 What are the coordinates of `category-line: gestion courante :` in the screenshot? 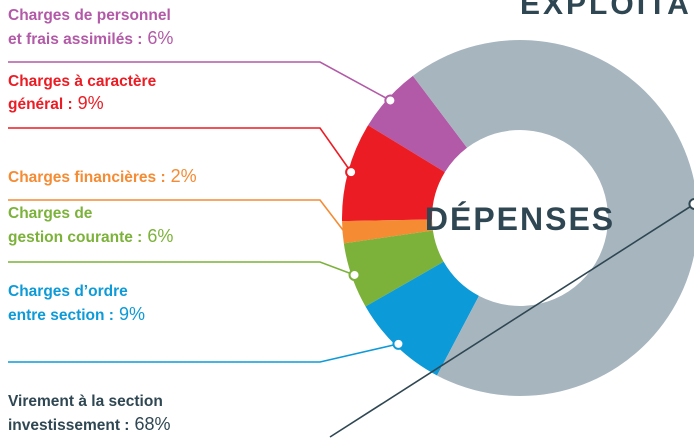 It's located at (75, 237).